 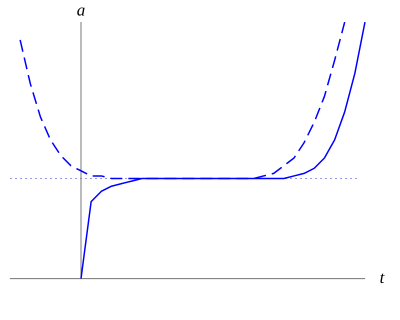 What do you see at coordinates (81, 10) in the screenshot?
I see `y-axis-title: a` at bounding box center [81, 10].